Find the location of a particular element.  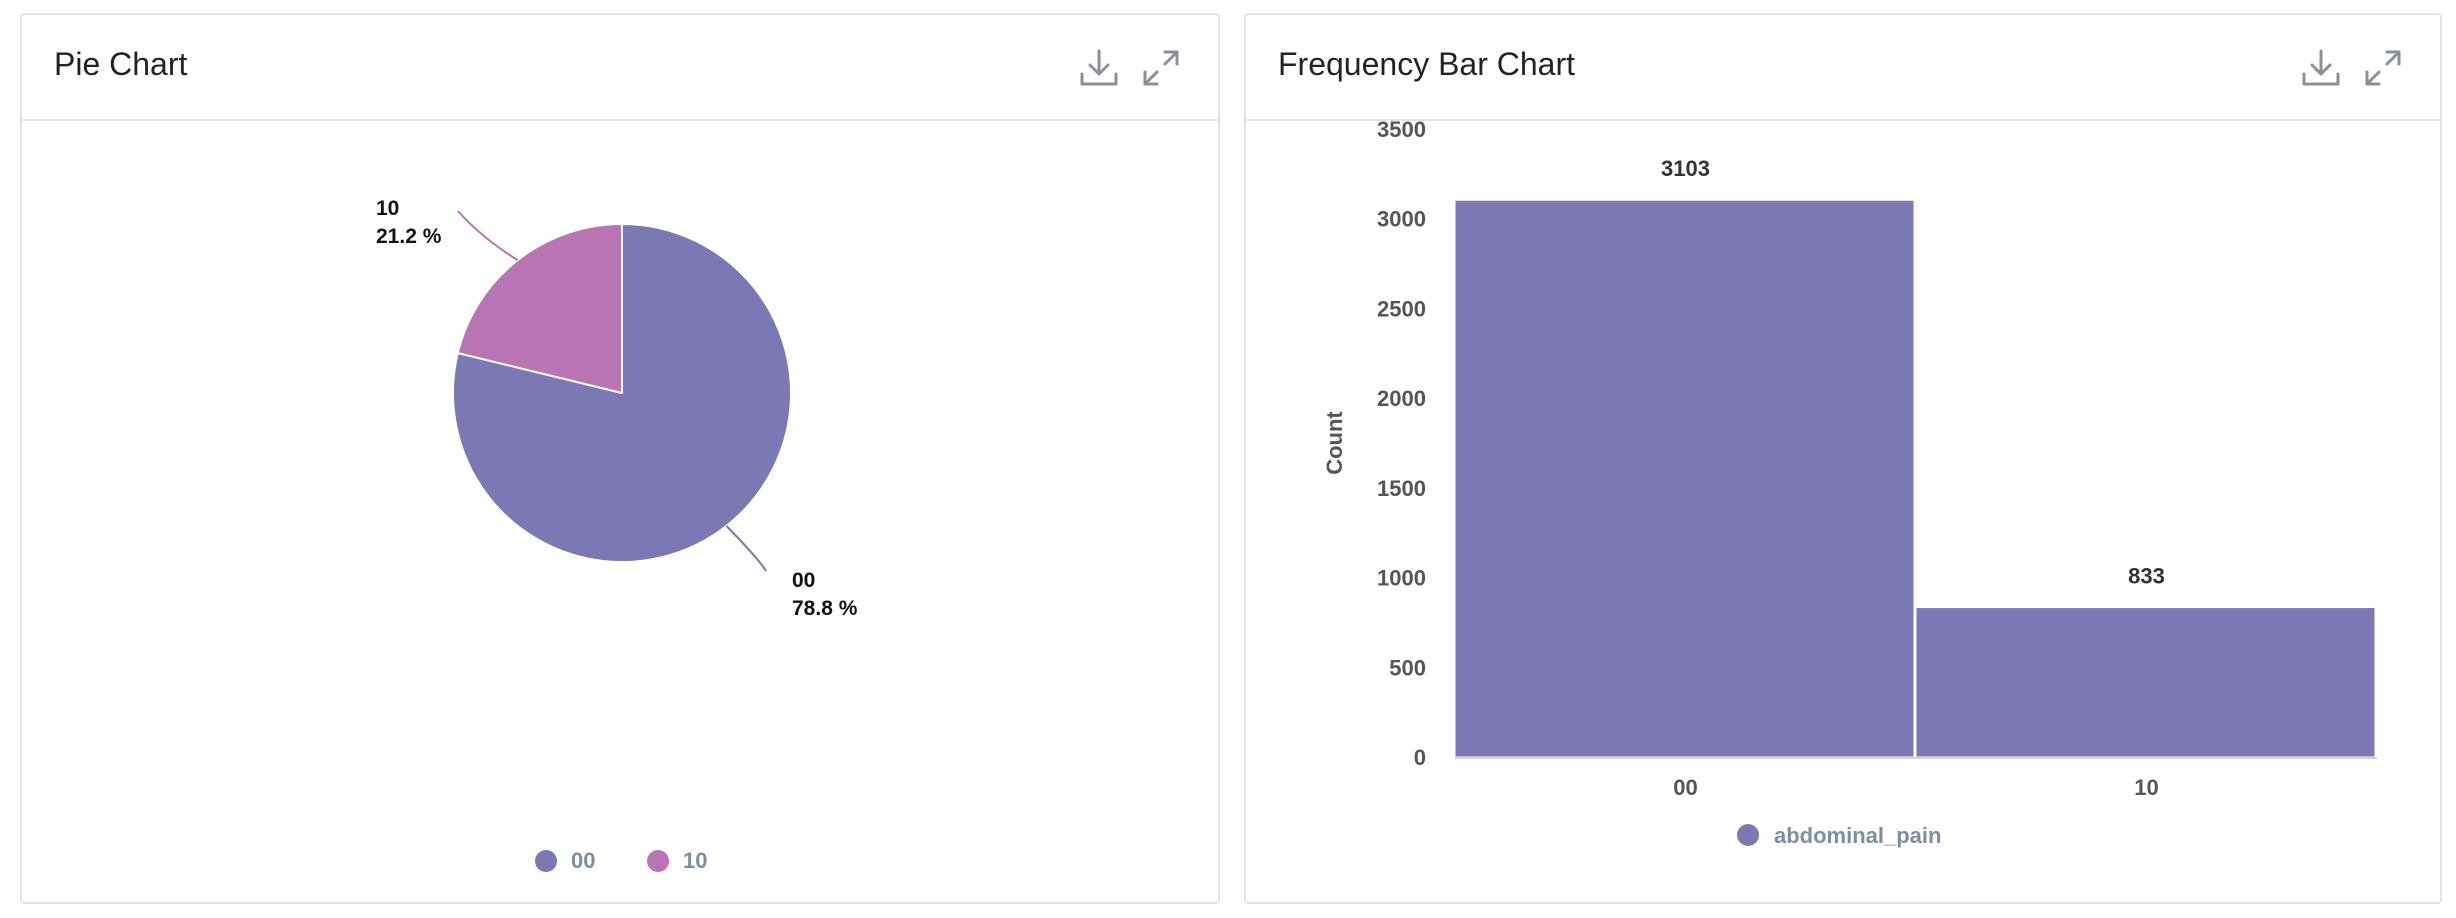

pie-chart: 00 78.8 % 10 21.2 % 00 10 is located at coordinates (617, 535).